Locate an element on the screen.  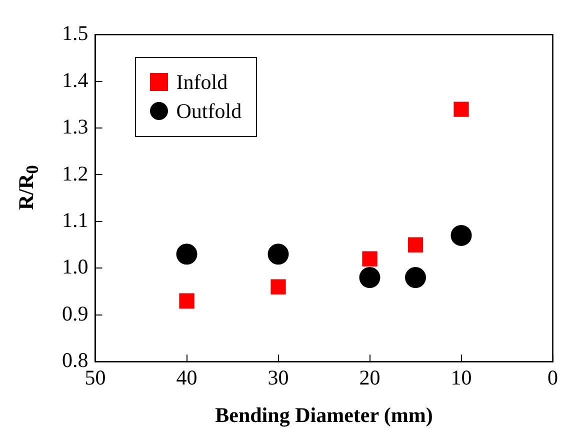
y-tick-label: 1.0 is located at coordinates (75, 266).